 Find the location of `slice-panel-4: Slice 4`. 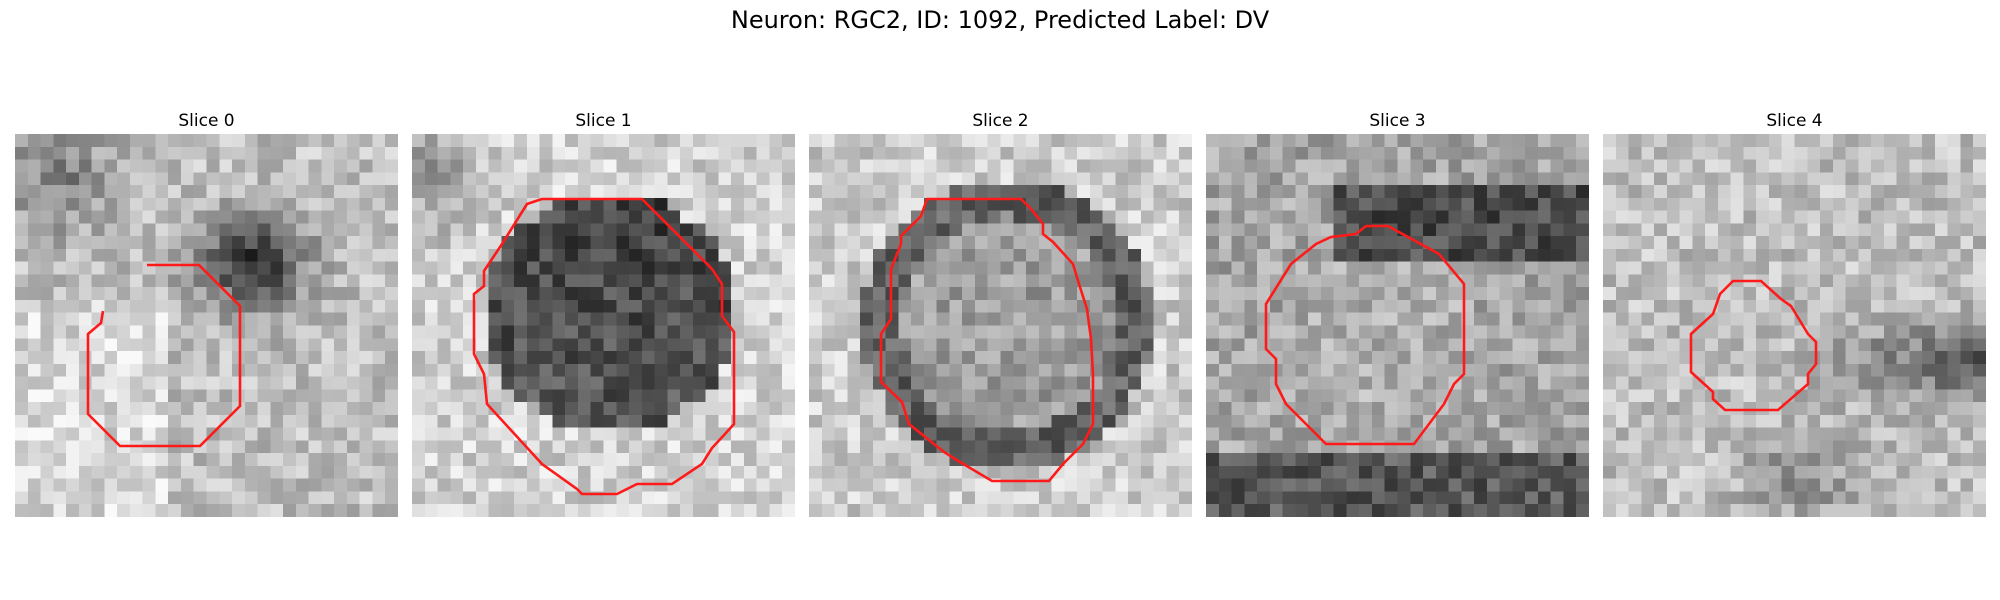

slice-panel-4: Slice 4 is located at coordinates (1794, 312).